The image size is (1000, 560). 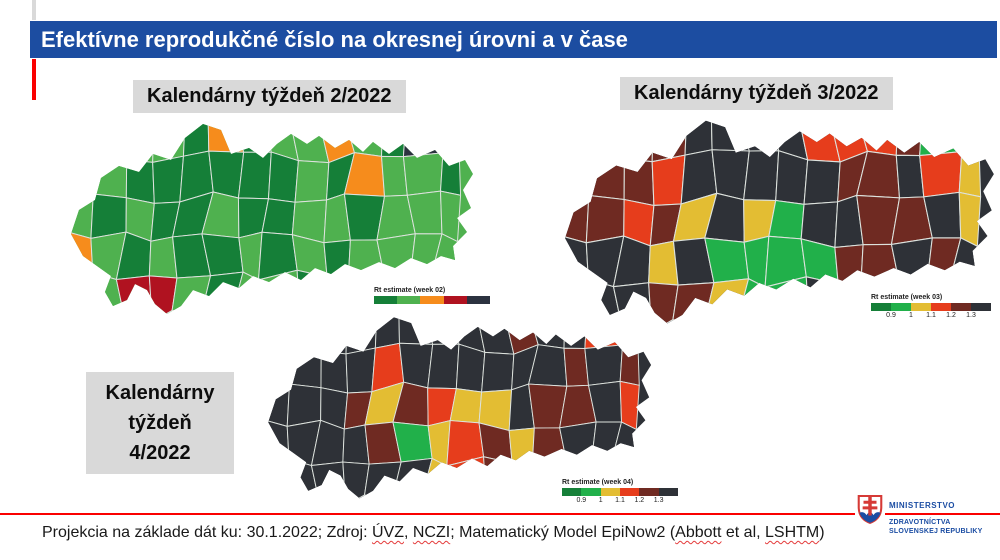 I want to click on ministry-logo-line3: SLOVENSKEJ REPUBLIKY, so click(x=936, y=531).